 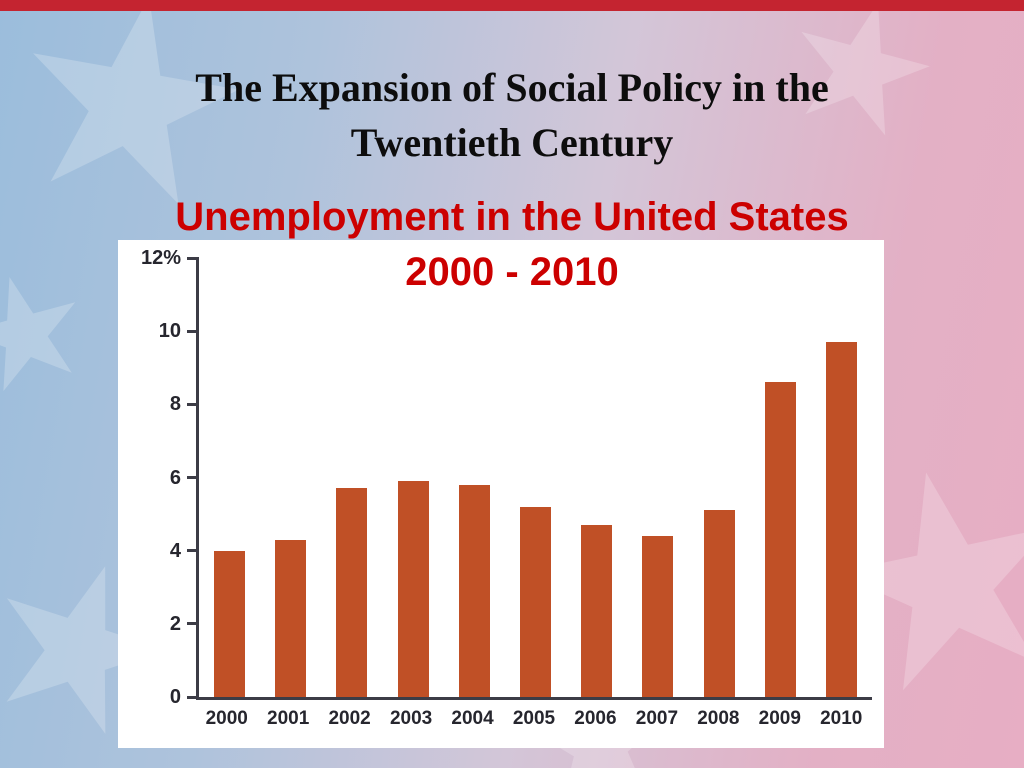 I want to click on bar-rect-2007, so click(x=658, y=616).